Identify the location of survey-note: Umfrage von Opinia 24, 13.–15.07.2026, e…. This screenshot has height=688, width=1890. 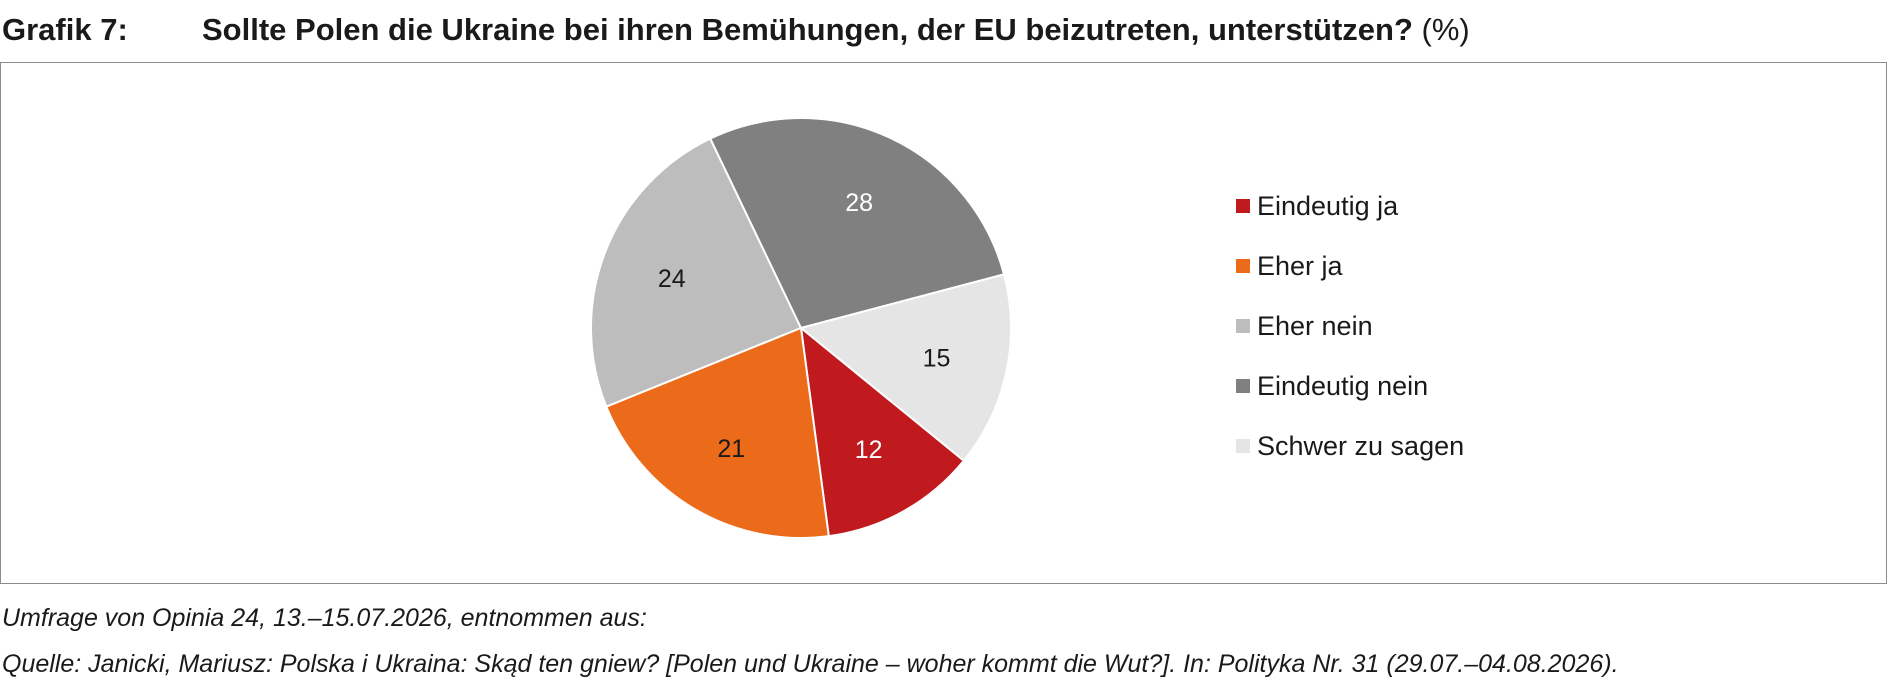
(324, 618).